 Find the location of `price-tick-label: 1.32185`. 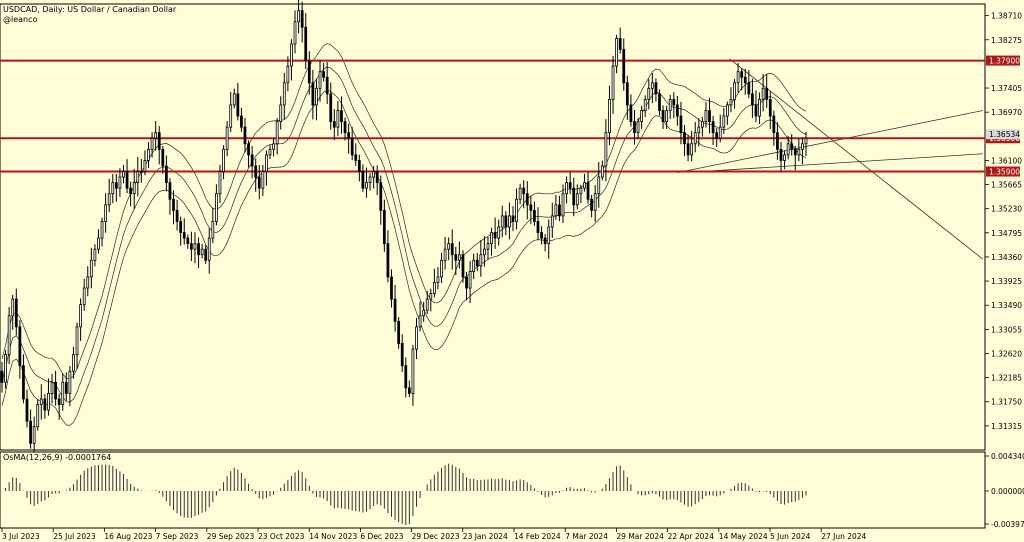

price-tick-label: 1.32185 is located at coordinates (1006, 378).